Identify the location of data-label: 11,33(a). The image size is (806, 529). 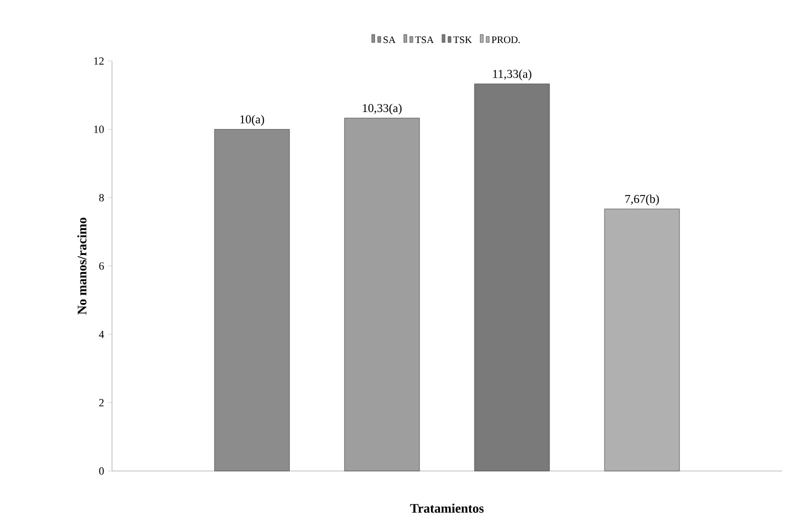
(512, 75).